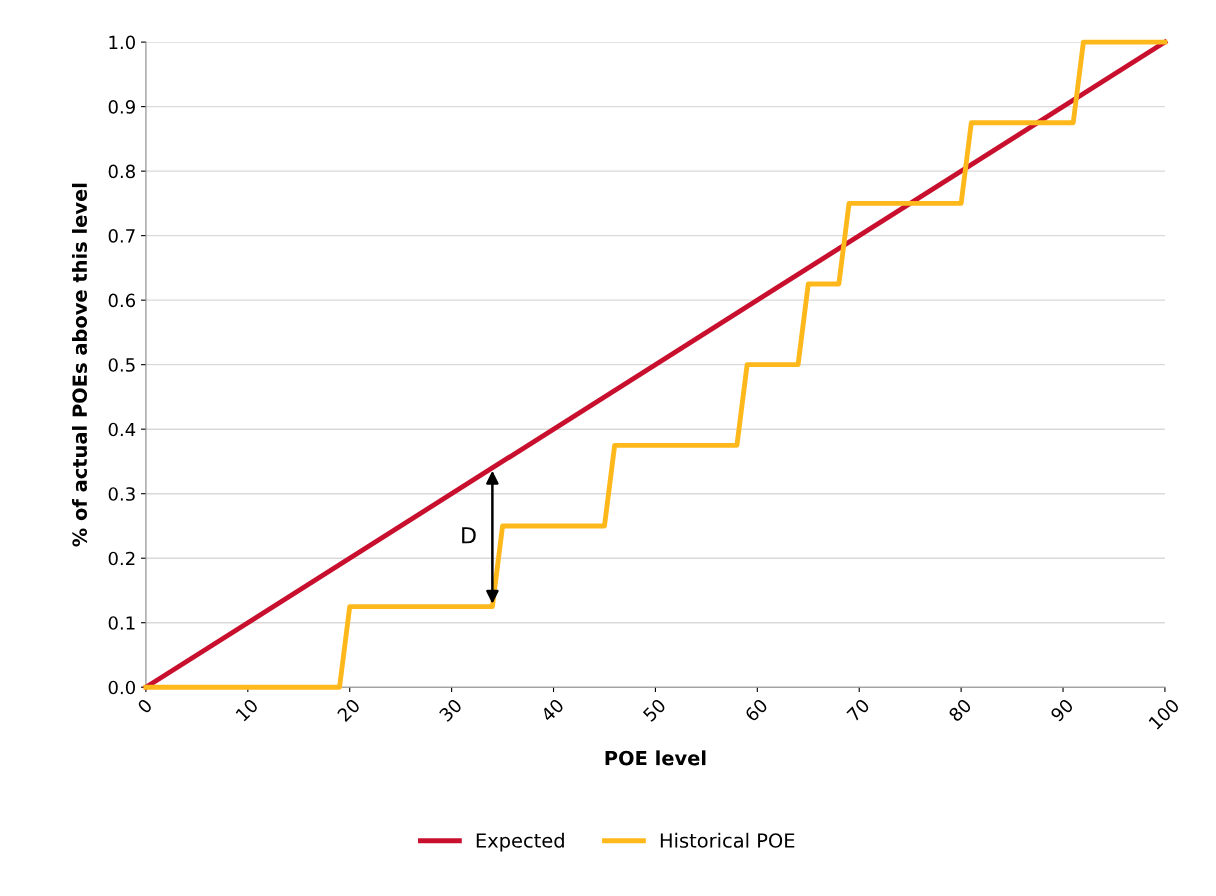 Image resolution: width=1216 pixels, height=896 pixels. Describe the element at coordinates (469, 535) in the screenshot. I see `annotation: D` at that location.